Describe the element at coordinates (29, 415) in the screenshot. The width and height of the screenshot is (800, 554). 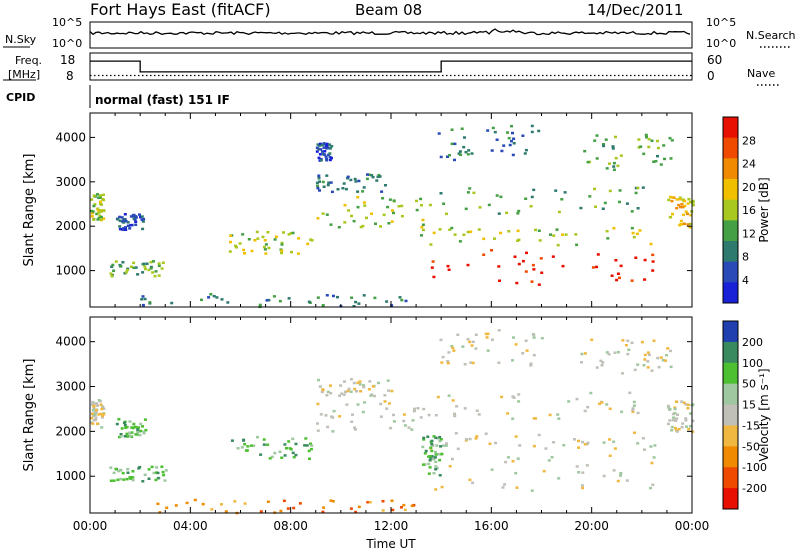
I see `velocity-ylabel: Slant Range [km]` at that location.